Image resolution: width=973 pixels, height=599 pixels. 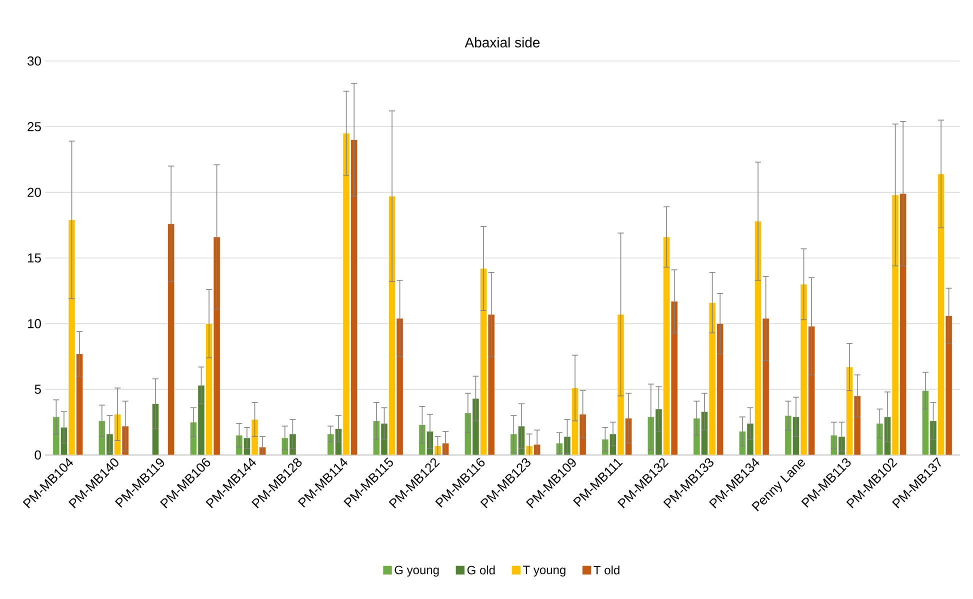 I want to click on y-tick-label: 25, so click(x=34, y=127).